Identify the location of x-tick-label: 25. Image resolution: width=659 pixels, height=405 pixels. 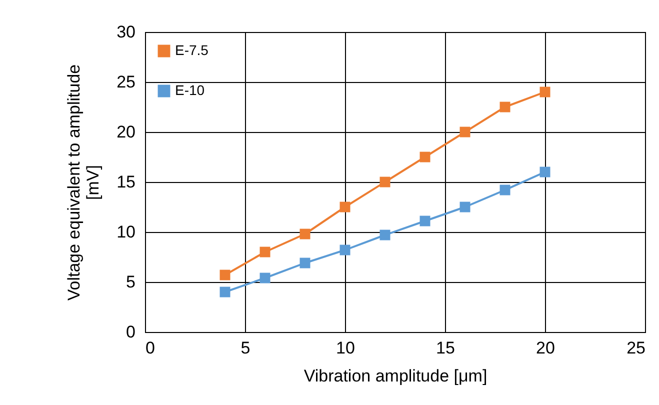
(636, 348).